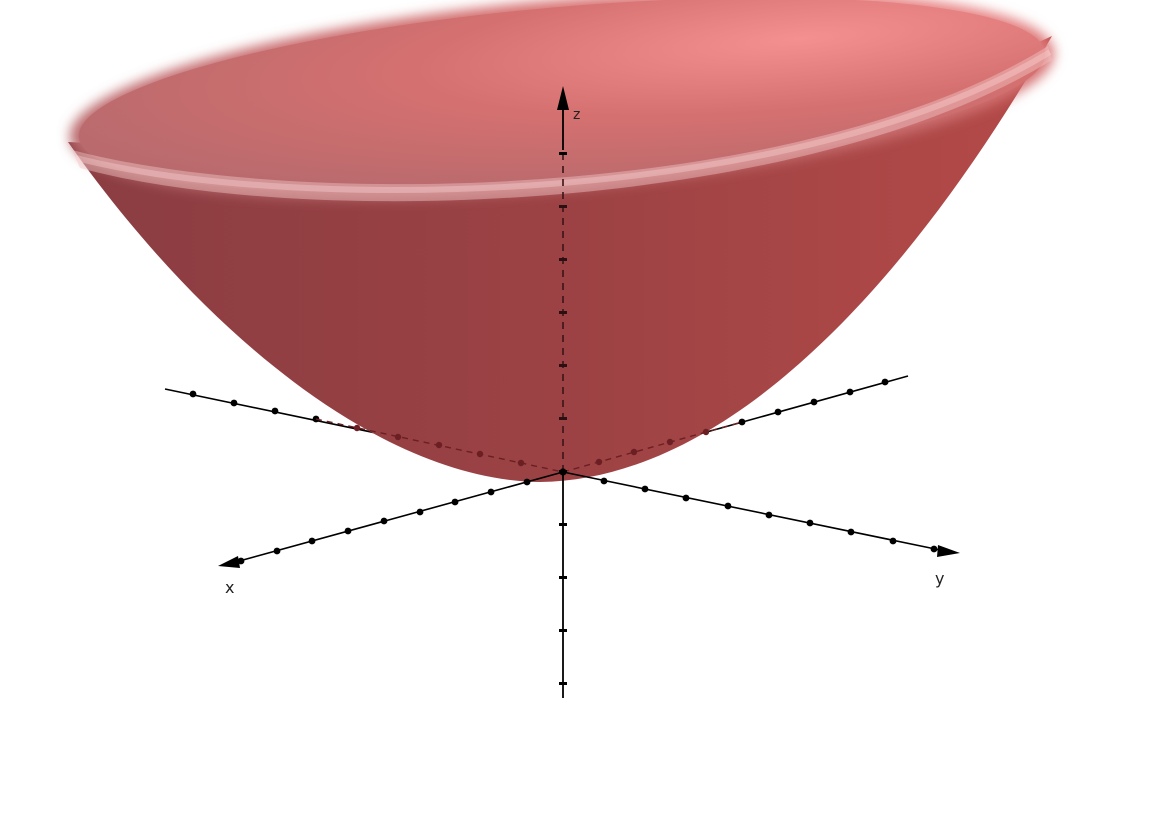 This screenshot has height=837, width=1155. Describe the element at coordinates (769, 515) in the screenshot. I see `y-axis-front-ticks` at that location.